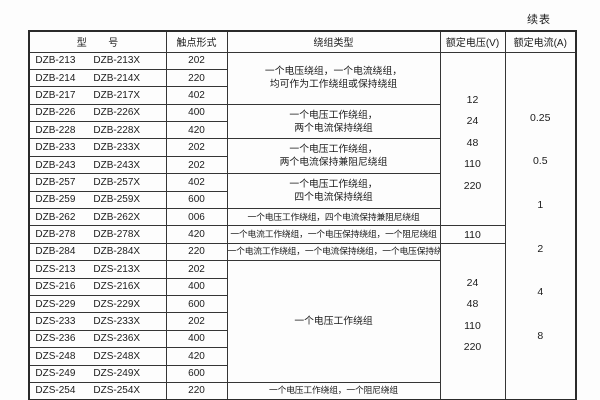 This screenshot has height=400, width=600. Describe the element at coordinates (88, 390) in the screenshot. I see `model-pair: DZS-254 DZS-254X` at that location.